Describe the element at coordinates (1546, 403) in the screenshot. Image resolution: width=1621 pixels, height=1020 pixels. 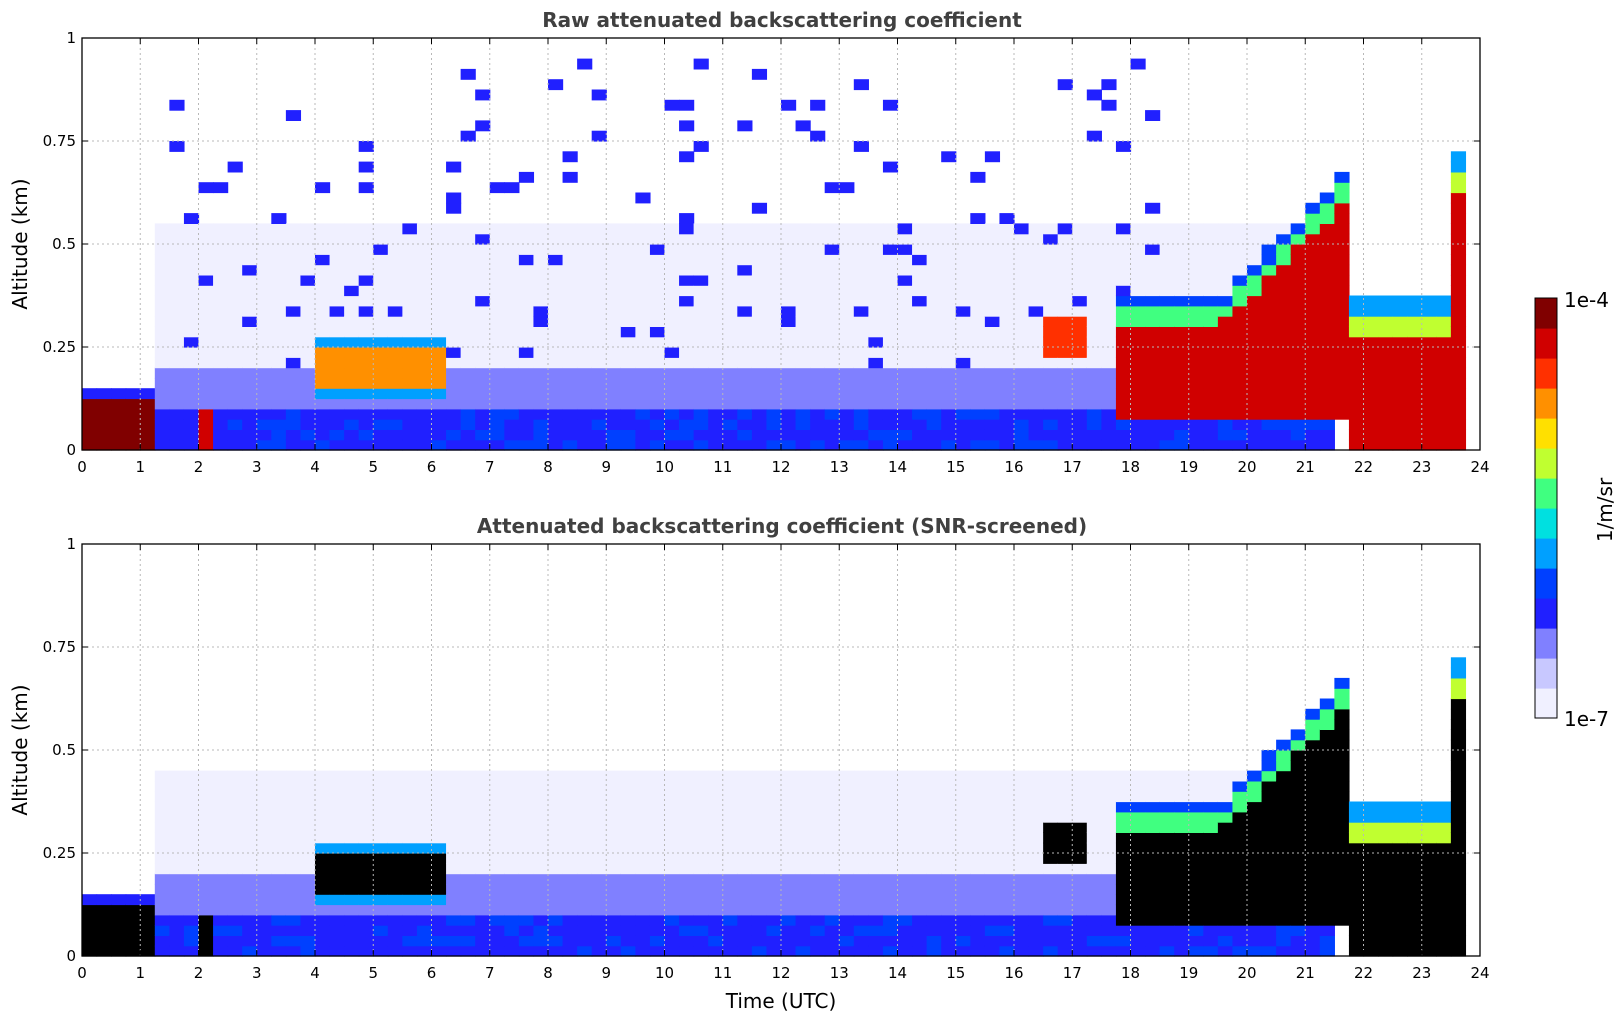
I see `colorbar-segment` at that location.